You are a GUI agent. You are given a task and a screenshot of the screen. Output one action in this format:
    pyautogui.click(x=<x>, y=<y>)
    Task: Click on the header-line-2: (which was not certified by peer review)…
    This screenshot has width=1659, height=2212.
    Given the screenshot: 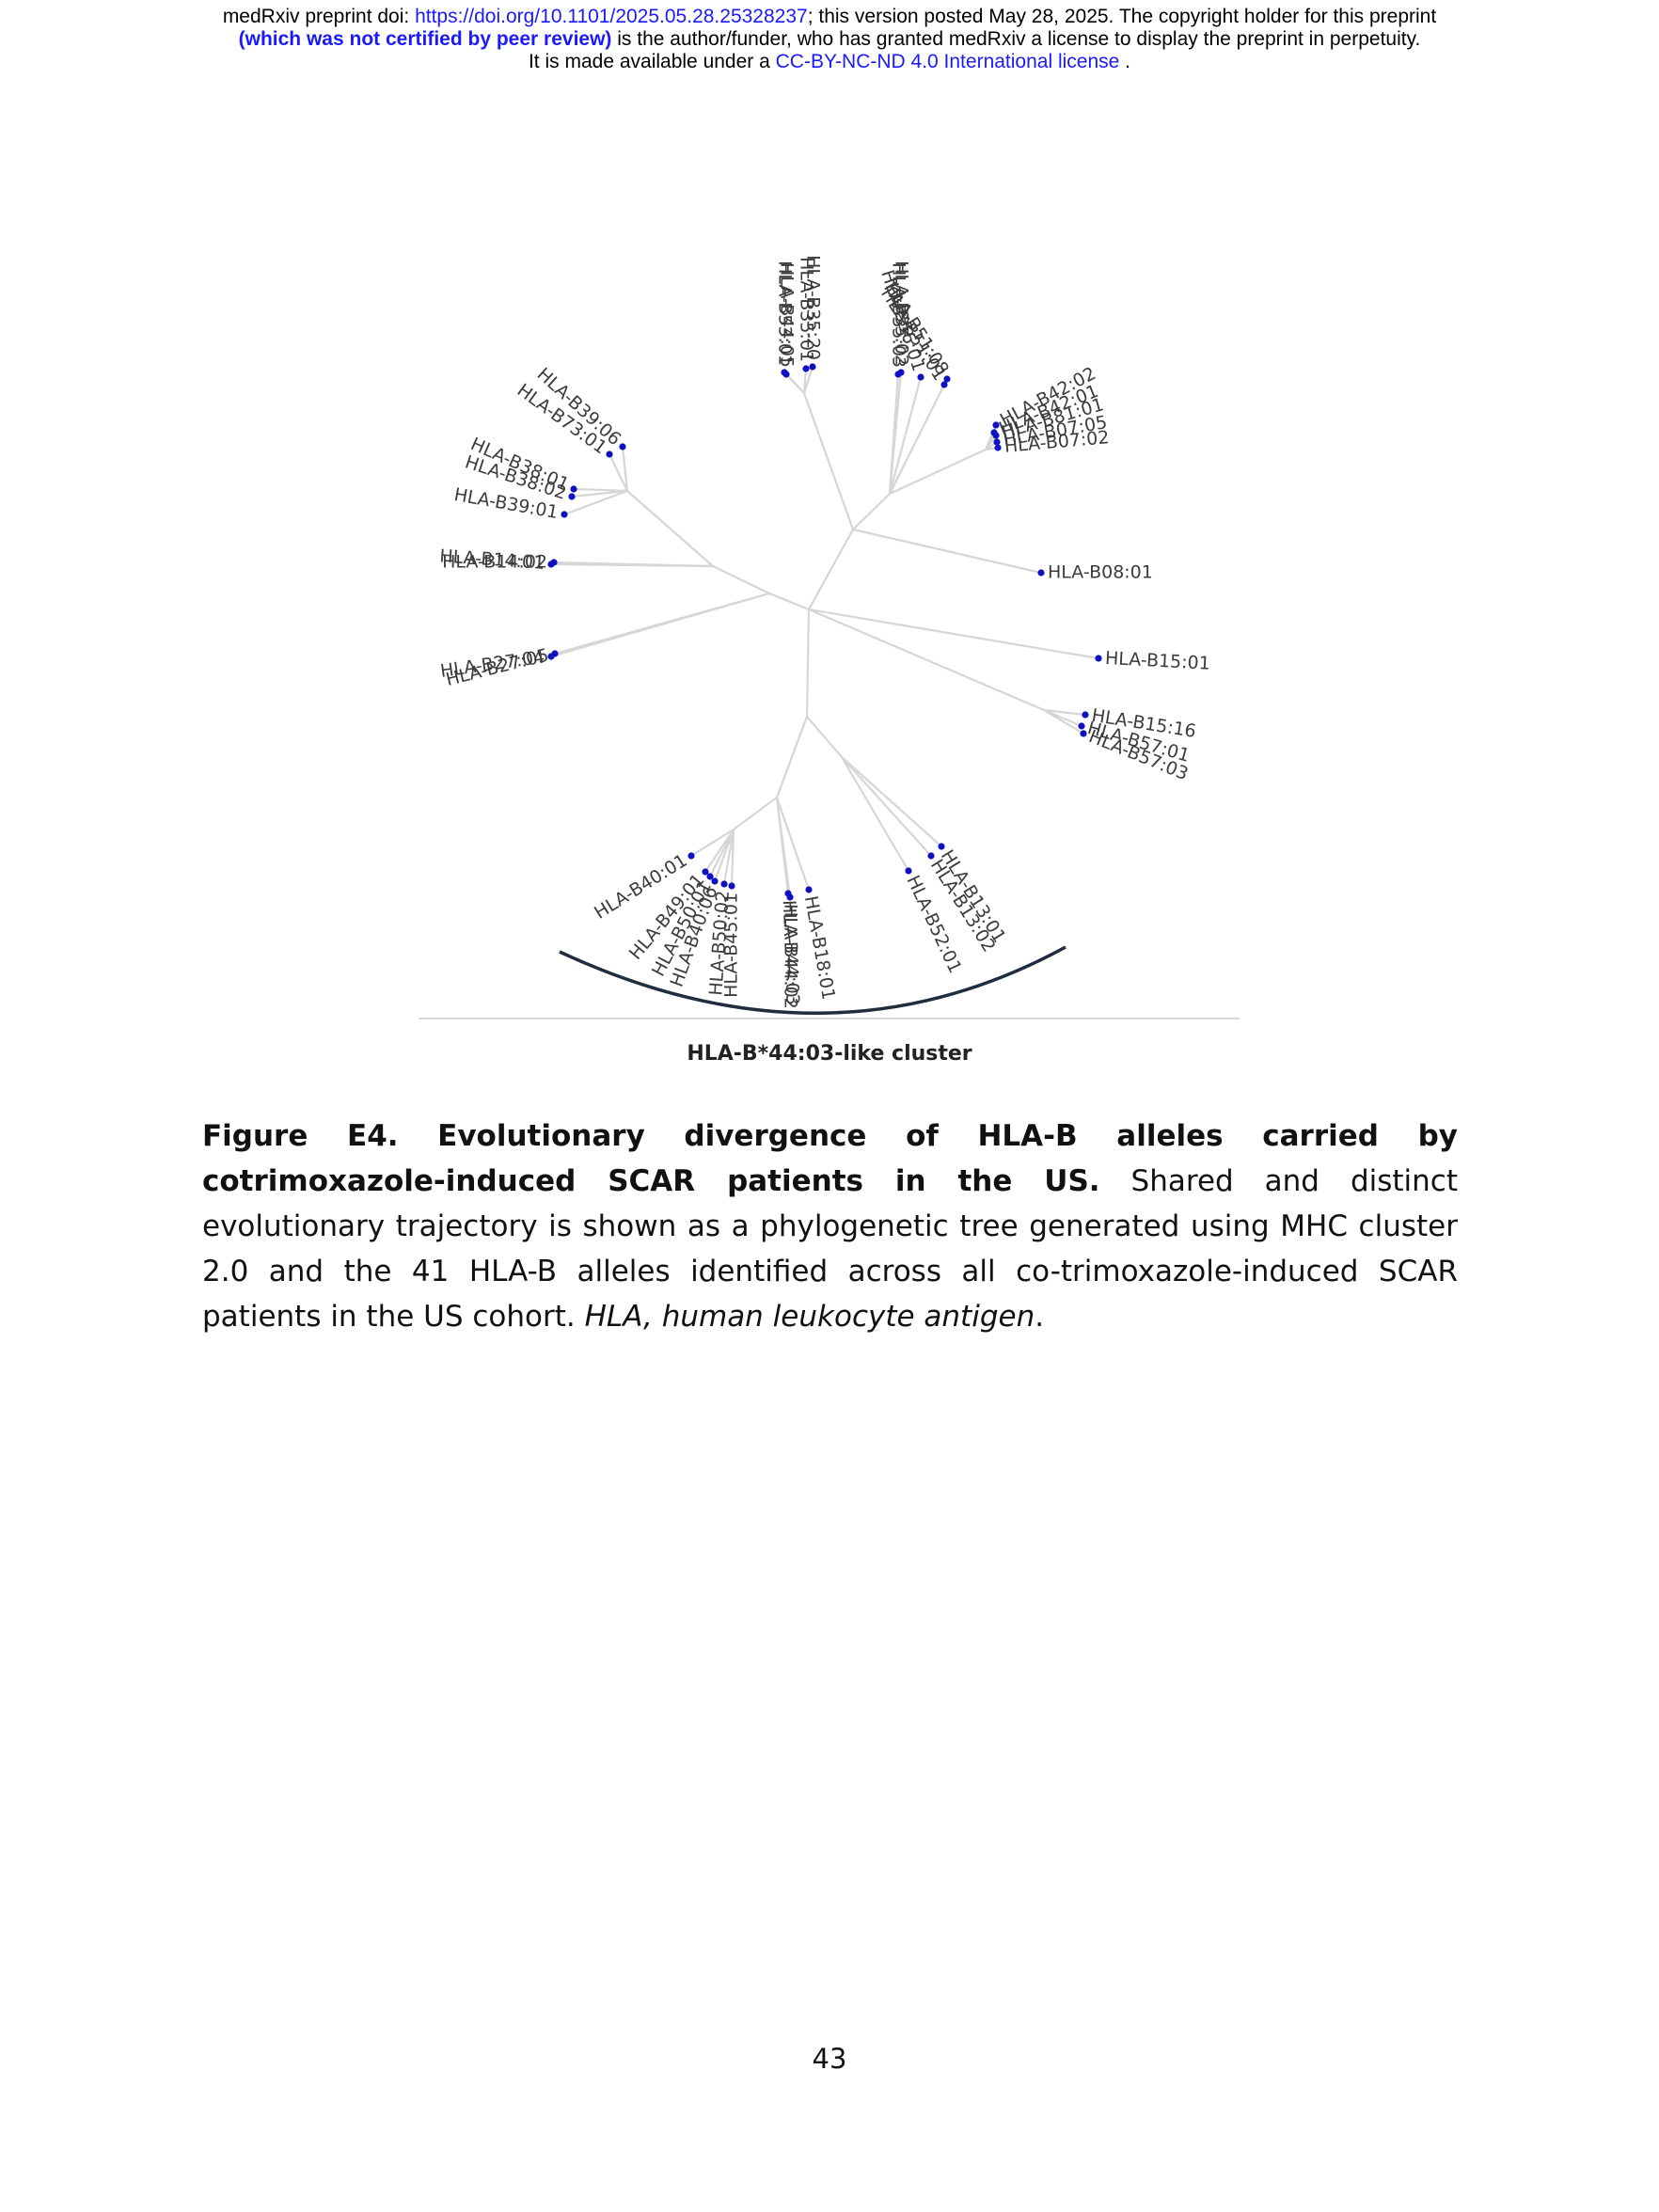 What is the action you would take?
    pyautogui.click(x=829, y=39)
    